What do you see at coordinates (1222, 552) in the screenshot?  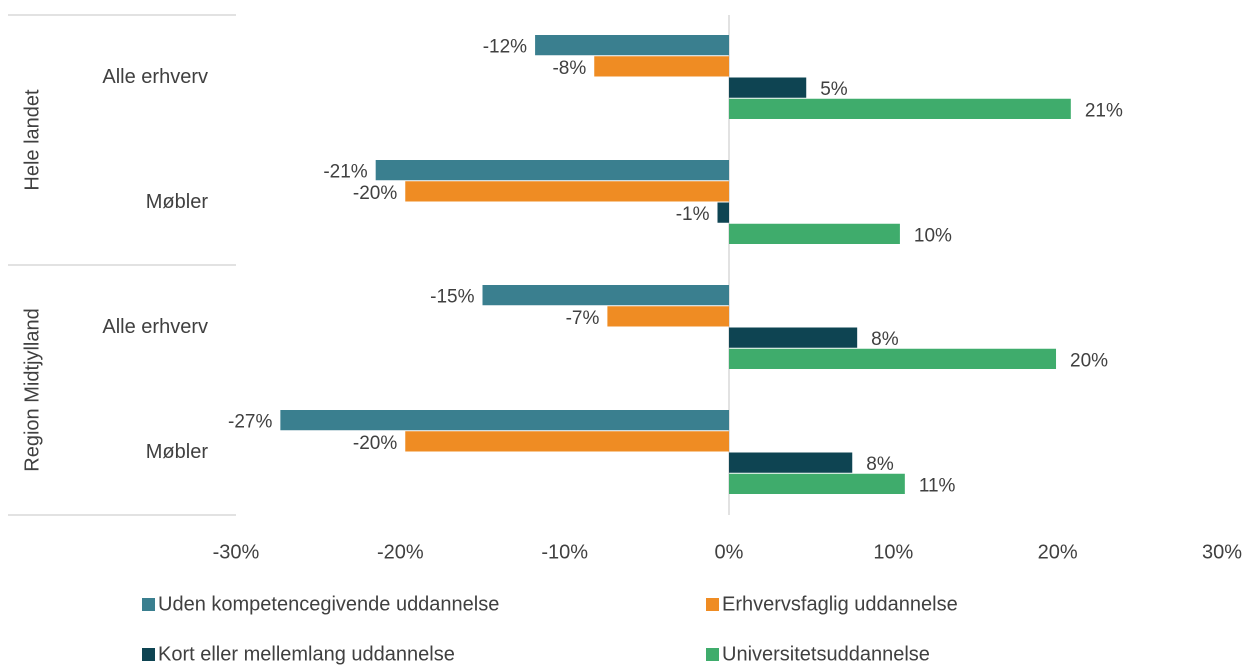 I see `x-tick-label: 30%` at bounding box center [1222, 552].